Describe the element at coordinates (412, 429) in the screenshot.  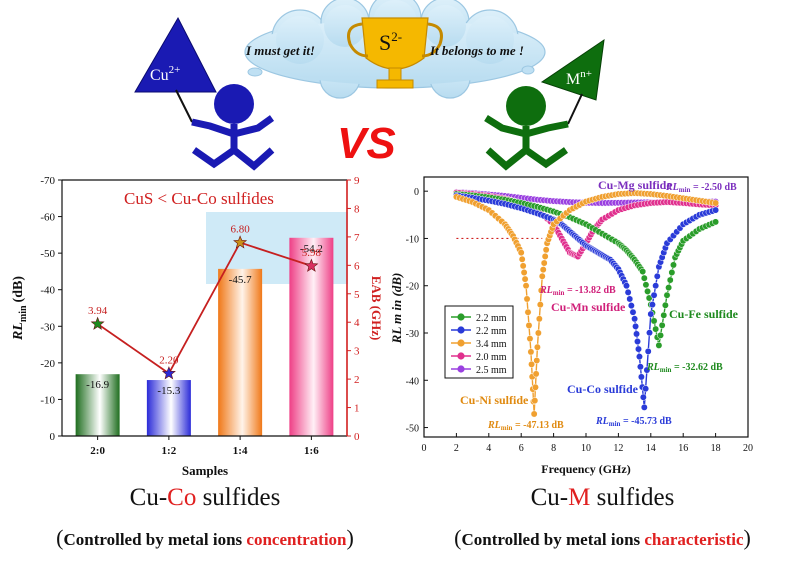
I see `right-y-tick-label: -50` at that location.